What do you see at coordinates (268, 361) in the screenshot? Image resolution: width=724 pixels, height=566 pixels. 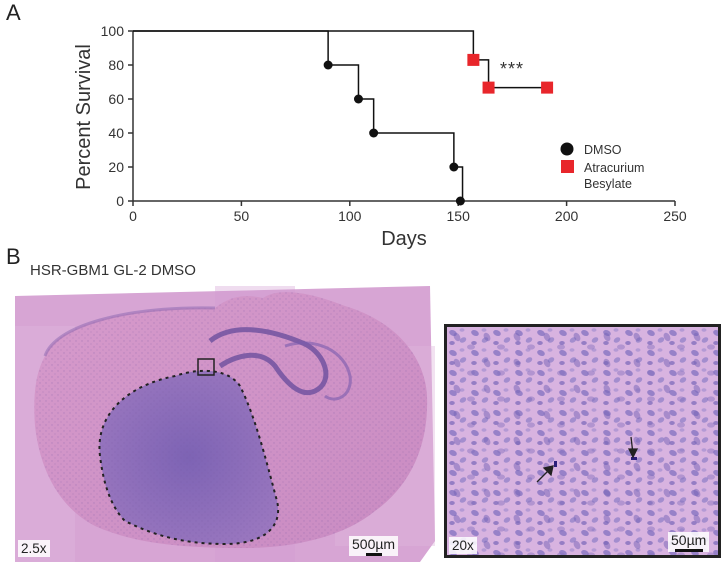 I see `hippocampus` at bounding box center [268, 361].